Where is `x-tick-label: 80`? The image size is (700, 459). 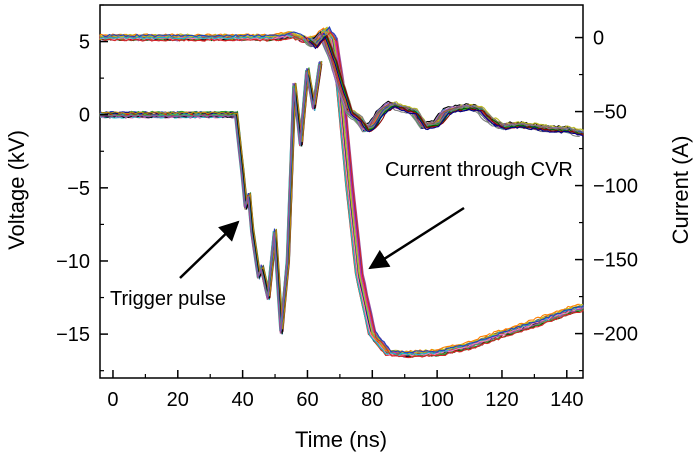
x-tick-label: 80 is located at coordinates (372, 400).